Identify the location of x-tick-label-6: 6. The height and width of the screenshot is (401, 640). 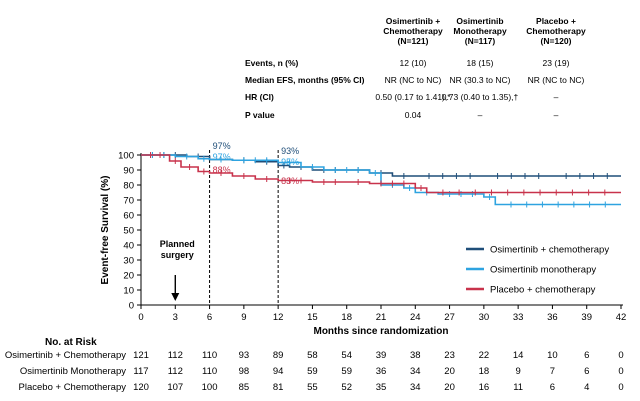
(209, 317).